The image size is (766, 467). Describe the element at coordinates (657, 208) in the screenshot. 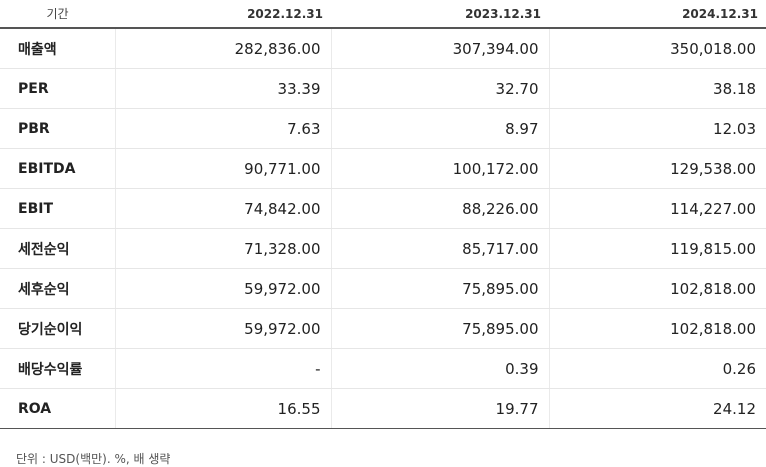

I see `cell-value: 114,227.00` at that location.